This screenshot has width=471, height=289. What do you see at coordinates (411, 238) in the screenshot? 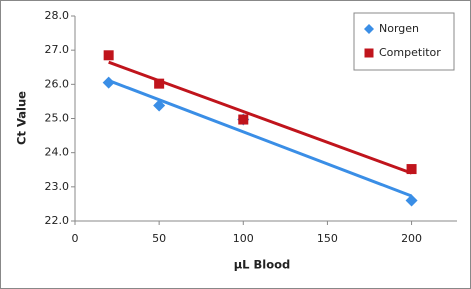
I see `x-tick-label: 200` at bounding box center [411, 238].